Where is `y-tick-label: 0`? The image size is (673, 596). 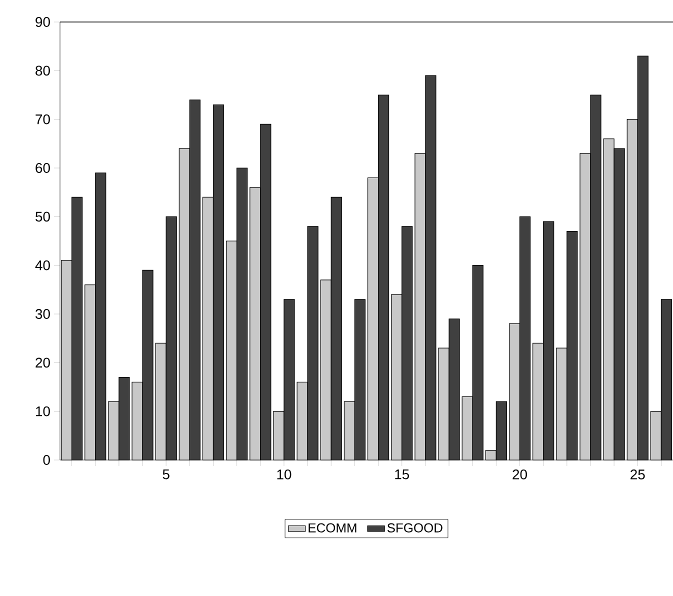
y-tick-label: 0 is located at coordinates (46, 460).